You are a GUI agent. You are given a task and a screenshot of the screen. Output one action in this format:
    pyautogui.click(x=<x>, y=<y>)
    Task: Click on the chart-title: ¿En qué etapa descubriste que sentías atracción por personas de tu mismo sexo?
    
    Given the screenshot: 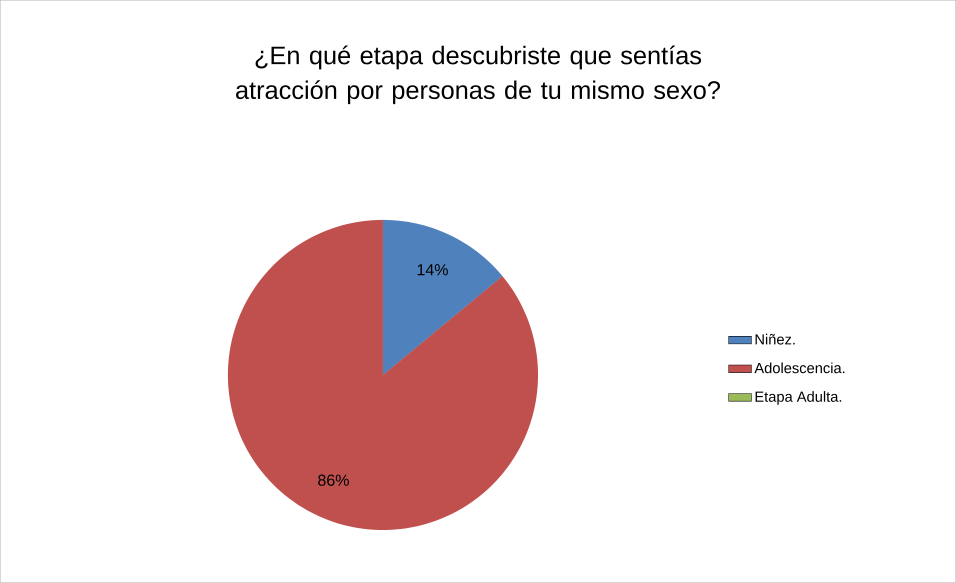 What is the action you would take?
    pyautogui.click(x=478, y=75)
    